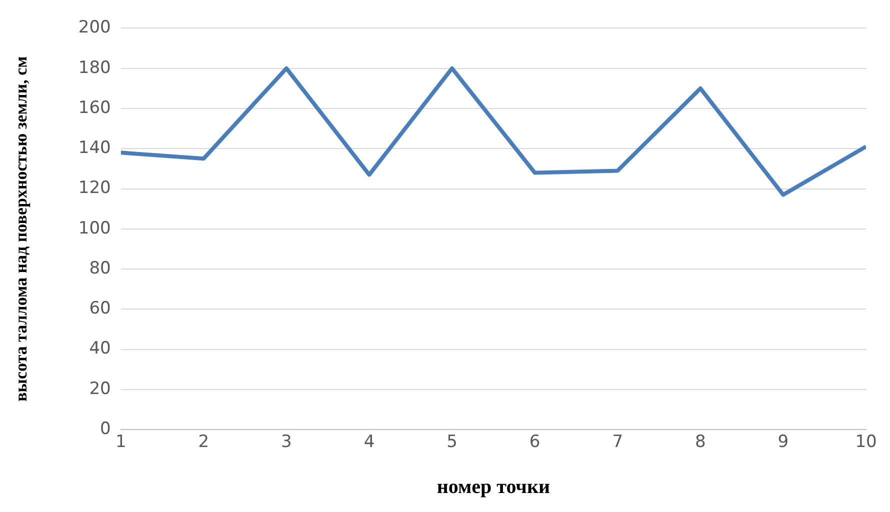 The height and width of the screenshot is (512, 890). I want to click on x-tick-label: 10, so click(866, 442).